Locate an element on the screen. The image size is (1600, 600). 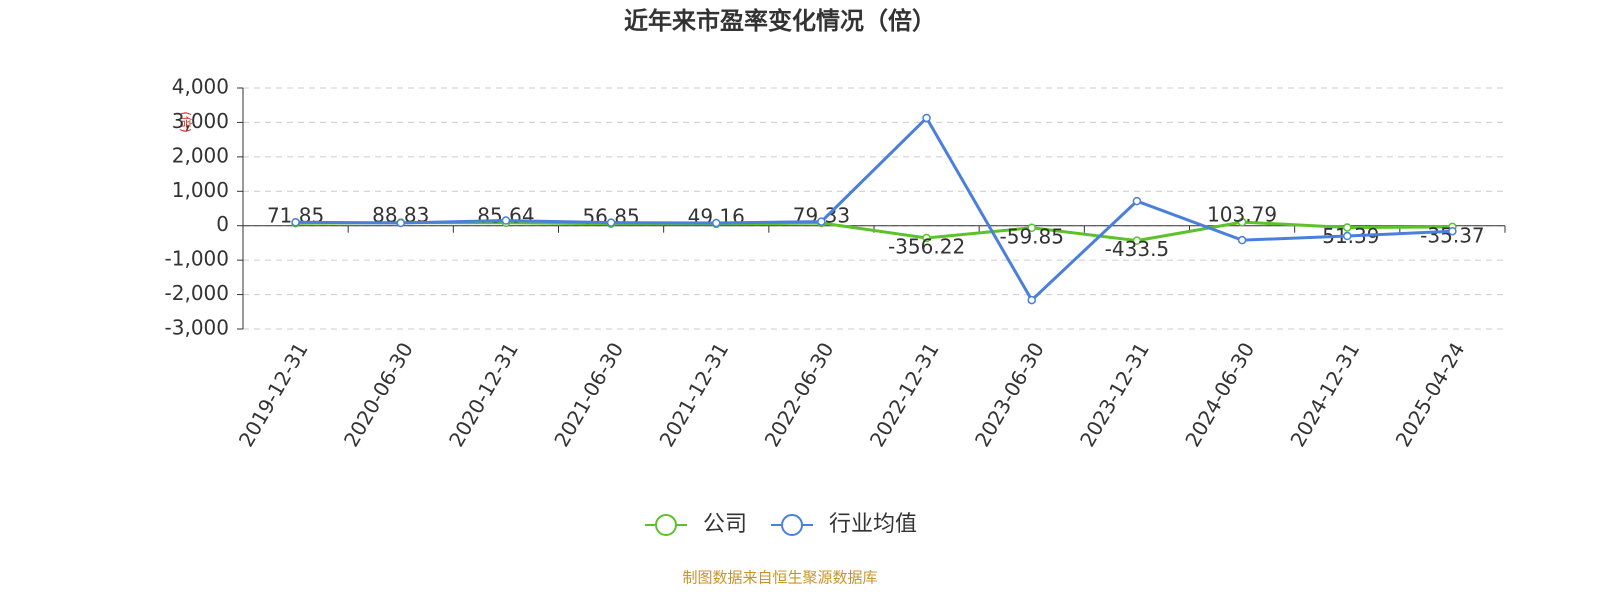
x-tick-label: 2024-12-31 is located at coordinates (1324, 394).